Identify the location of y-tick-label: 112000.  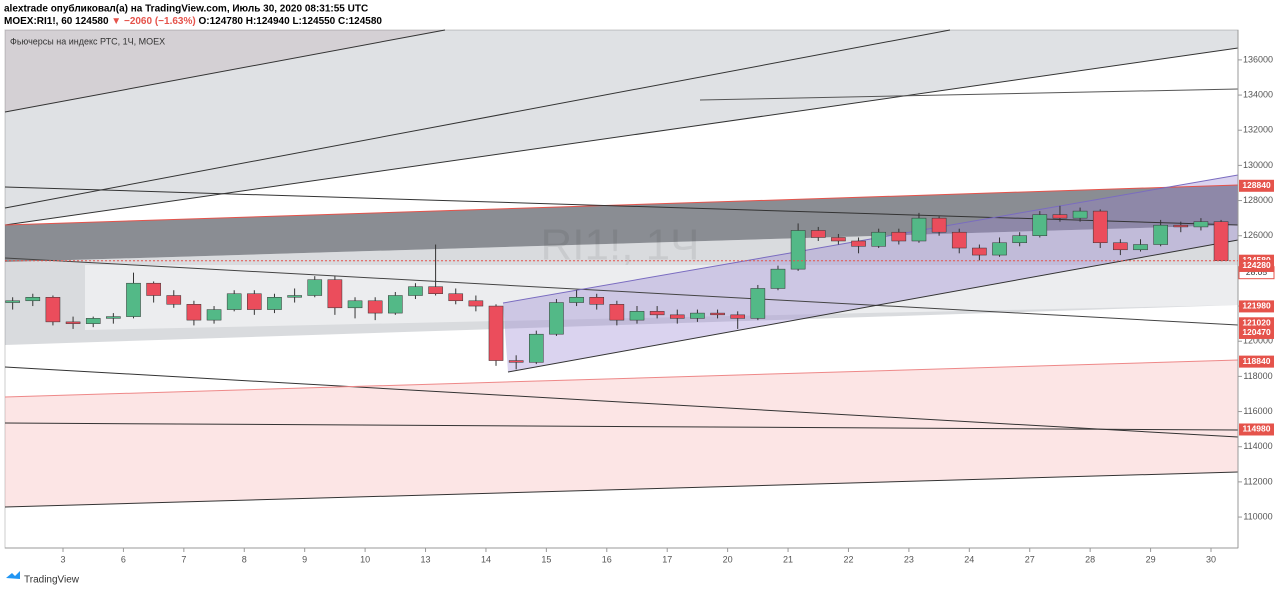
(1257, 481).